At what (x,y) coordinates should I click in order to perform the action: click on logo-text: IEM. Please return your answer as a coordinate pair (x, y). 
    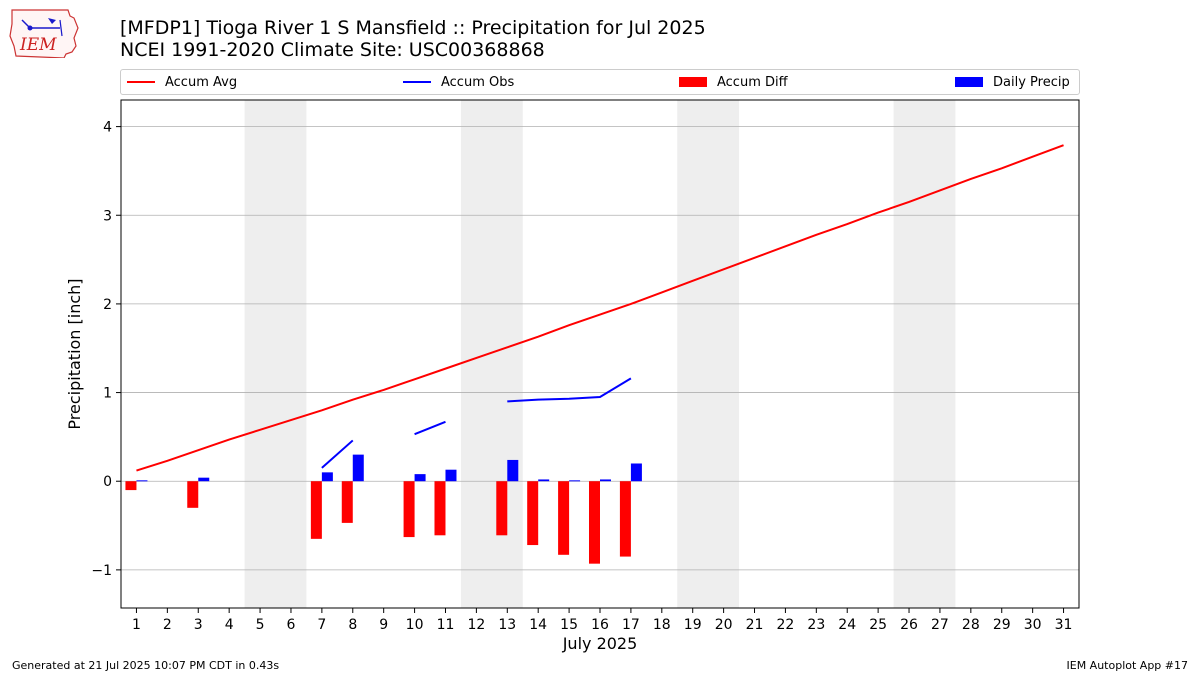
    Looking at the image, I should click on (38, 45).